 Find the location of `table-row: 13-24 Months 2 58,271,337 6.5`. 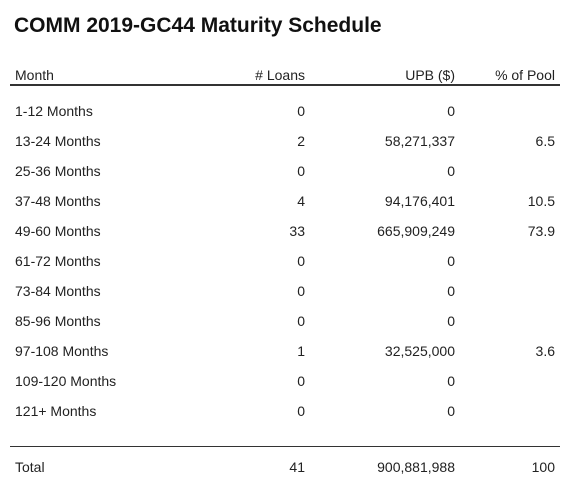

table-row: 13-24 Months 2 58,271,337 6.5 is located at coordinates (285, 141).